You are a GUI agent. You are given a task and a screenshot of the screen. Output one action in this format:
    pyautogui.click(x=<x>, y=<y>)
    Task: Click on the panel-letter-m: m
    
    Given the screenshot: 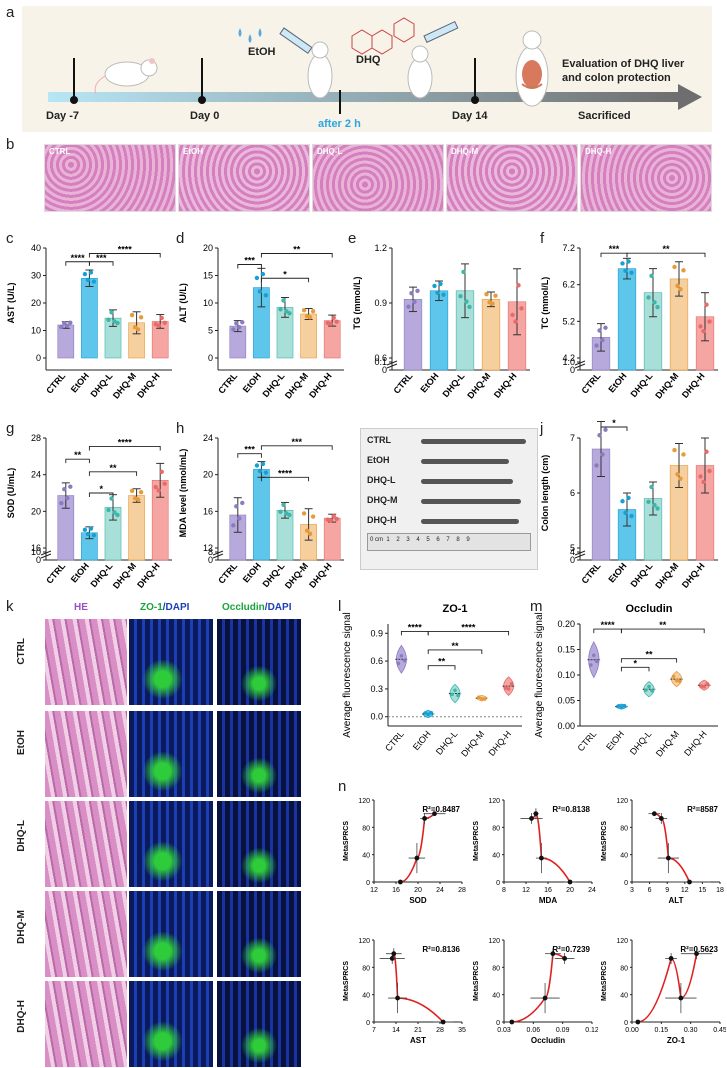 What is the action you would take?
    pyautogui.click(x=536, y=606)
    